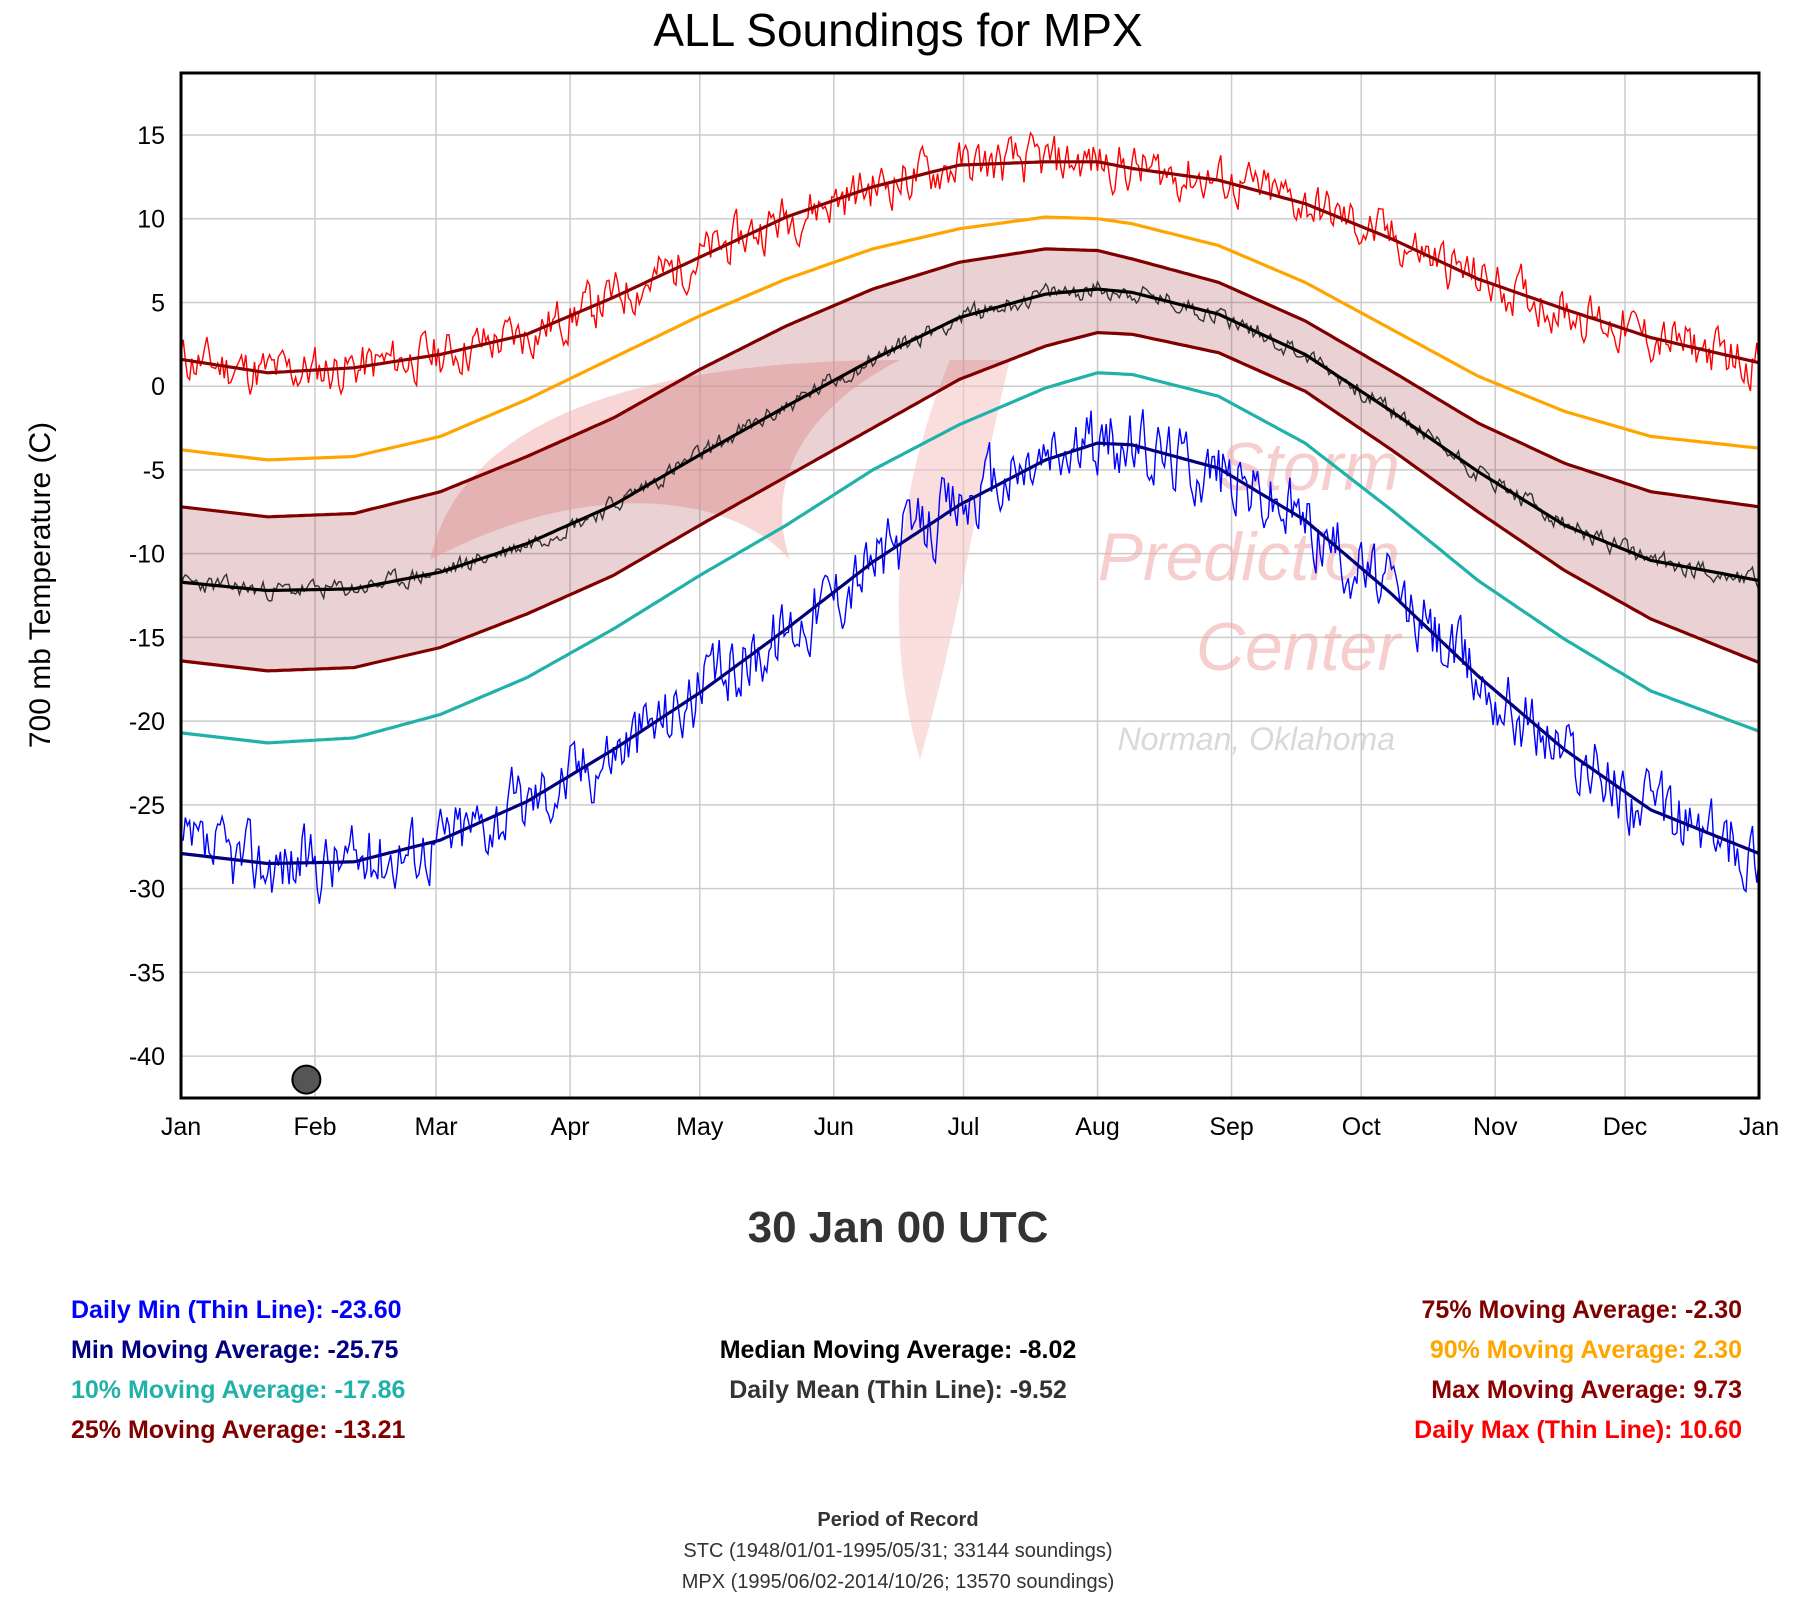 The width and height of the screenshot is (1796, 1600). Describe the element at coordinates (897, 30) in the screenshot. I see `chart-title: ALL Soundings for MPX` at that location.